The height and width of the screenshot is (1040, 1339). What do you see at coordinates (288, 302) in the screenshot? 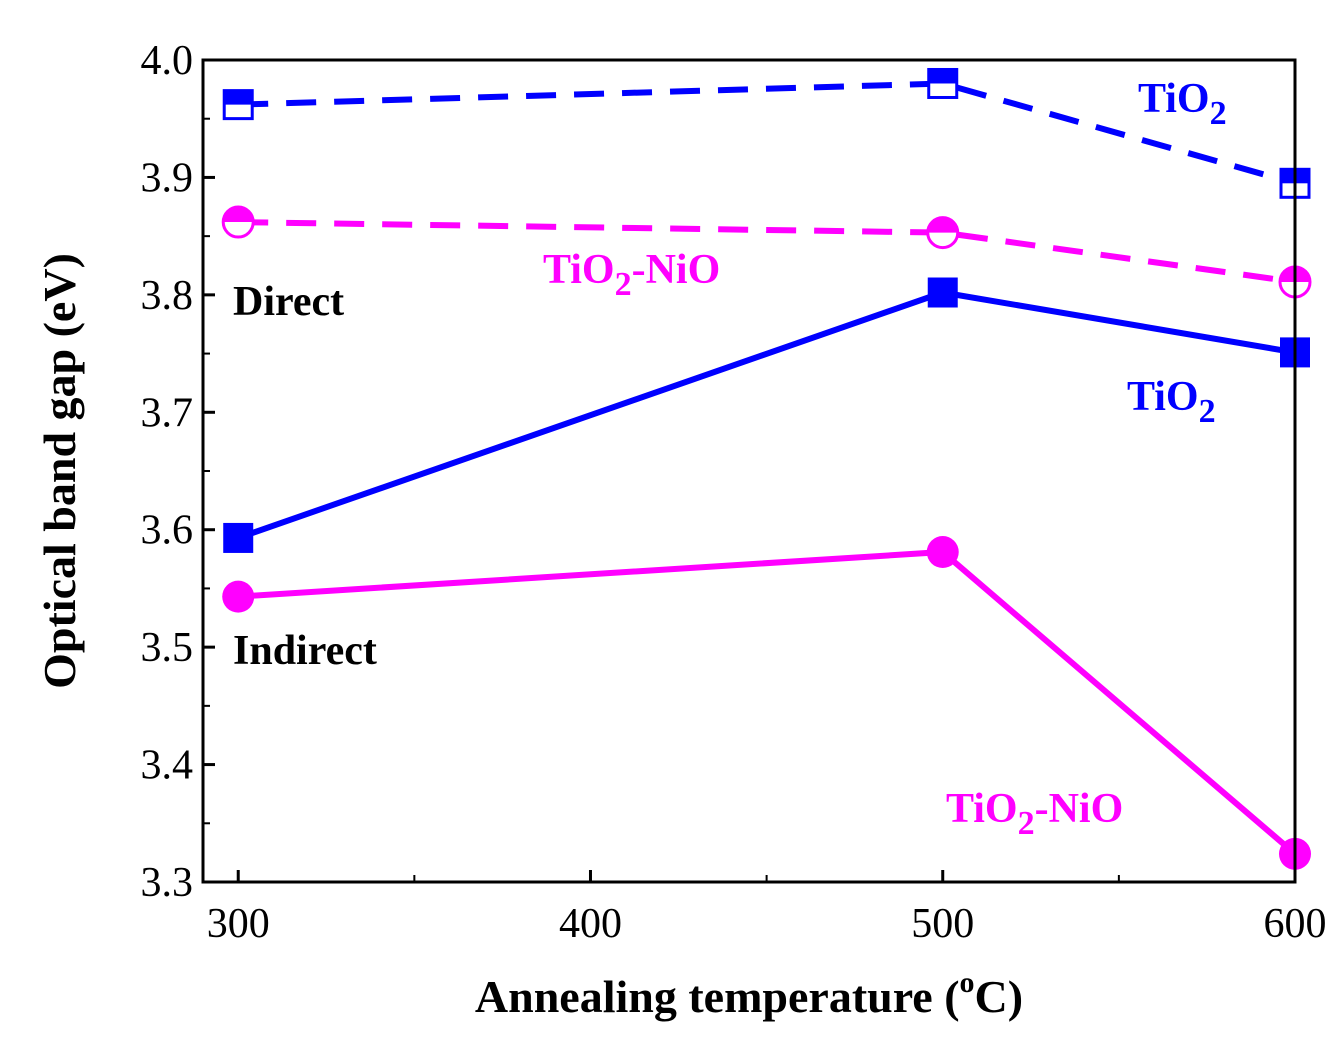
I see `direct-label: Direct` at bounding box center [288, 302].